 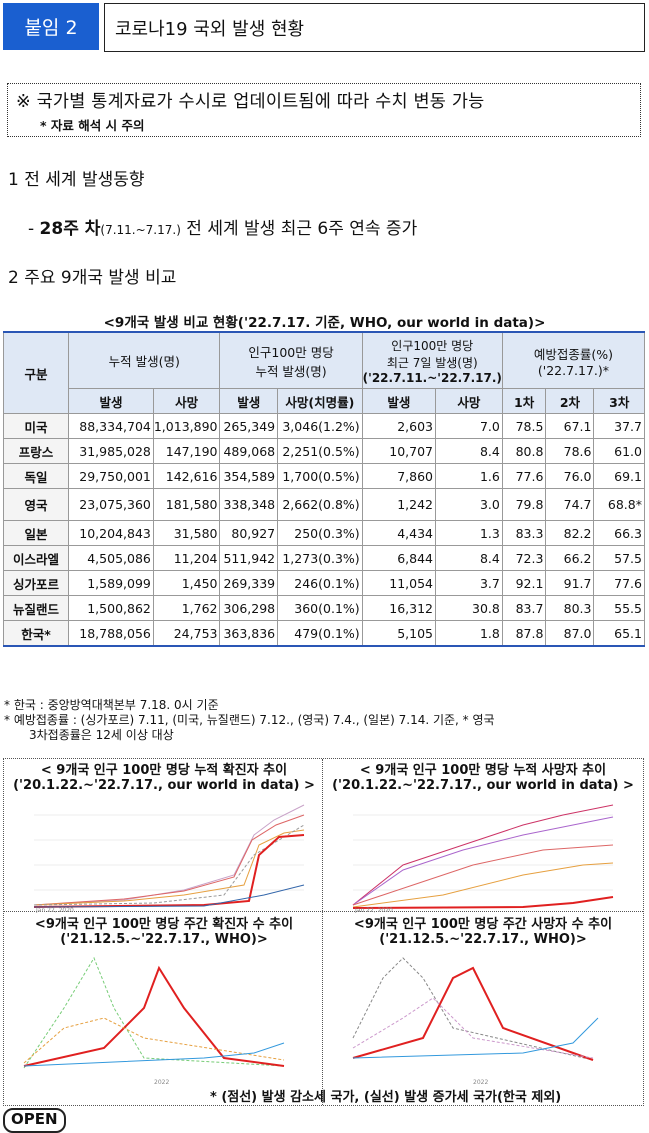 What do you see at coordinates (320, 583) in the screenshot?
I see `value-cell: 246(0.1%)` at bounding box center [320, 583].